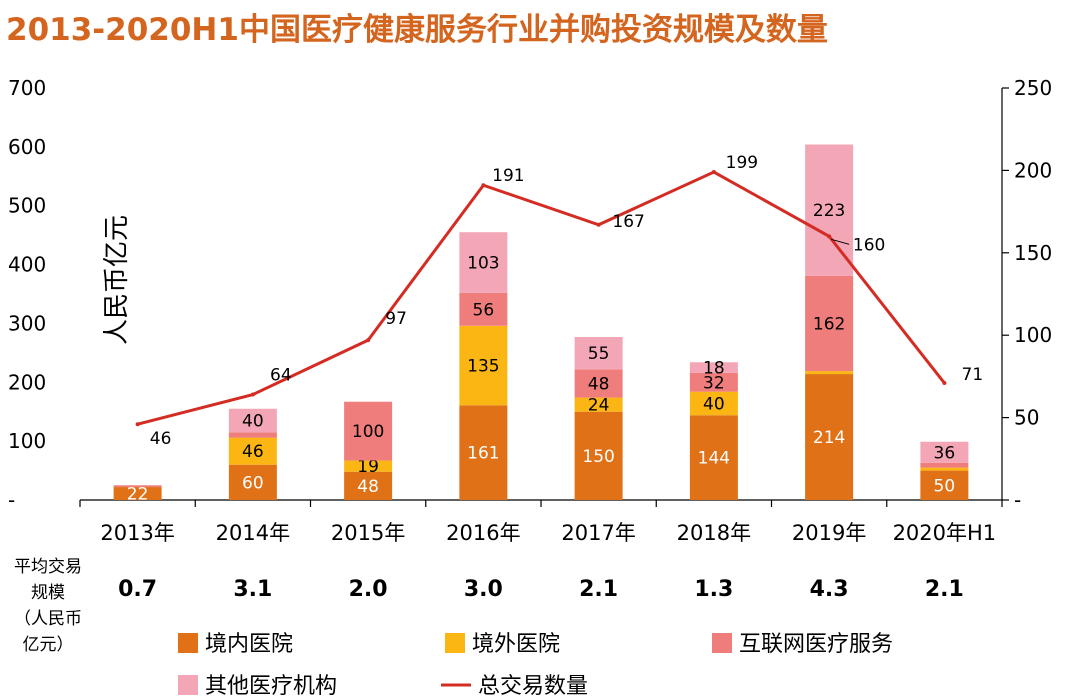  What do you see at coordinates (742, 163) in the screenshot?
I see `line-value-label: 199` at bounding box center [742, 163].